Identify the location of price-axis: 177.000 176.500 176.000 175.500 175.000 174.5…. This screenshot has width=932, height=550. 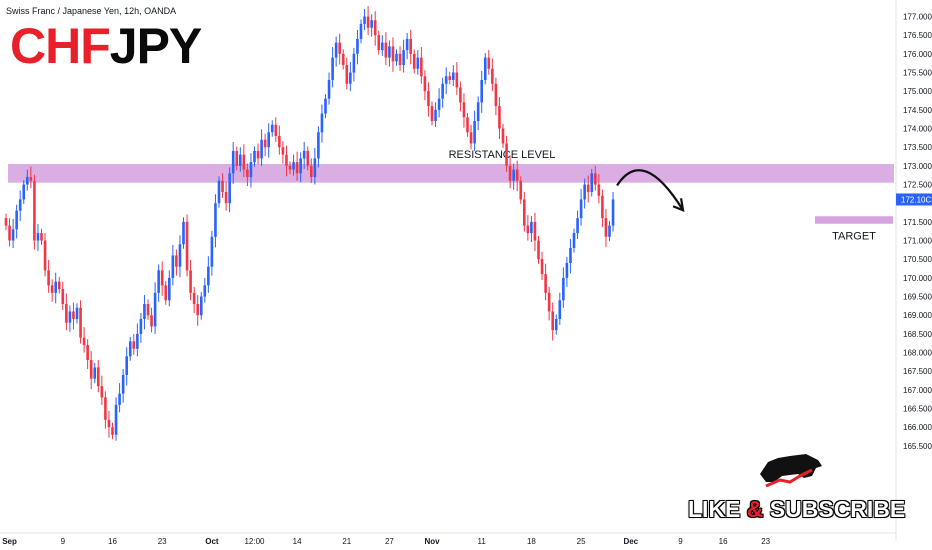
(913, 270).